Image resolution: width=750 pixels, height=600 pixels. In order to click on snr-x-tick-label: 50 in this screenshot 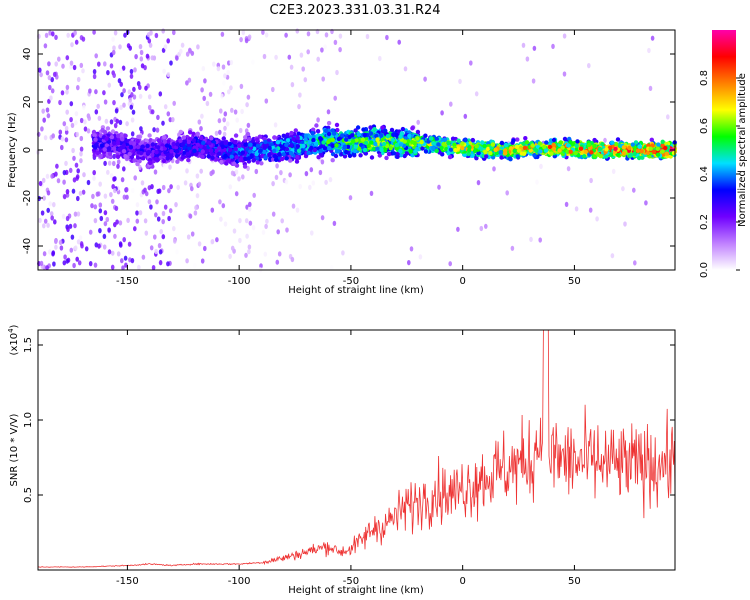, I will do `click(574, 581)`.